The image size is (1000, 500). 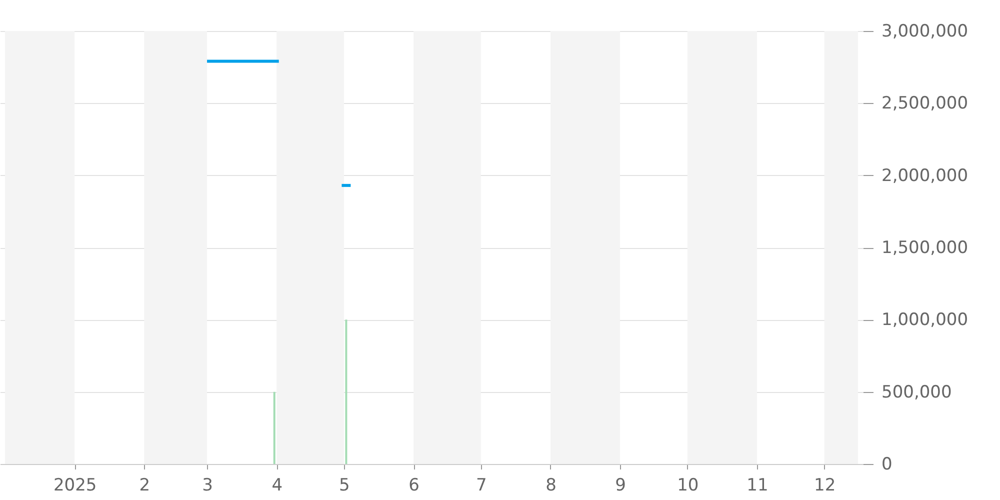 What do you see at coordinates (925, 320) in the screenshot?
I see `y-tick-label: 1,000,000` at bounding box center [925, 320].